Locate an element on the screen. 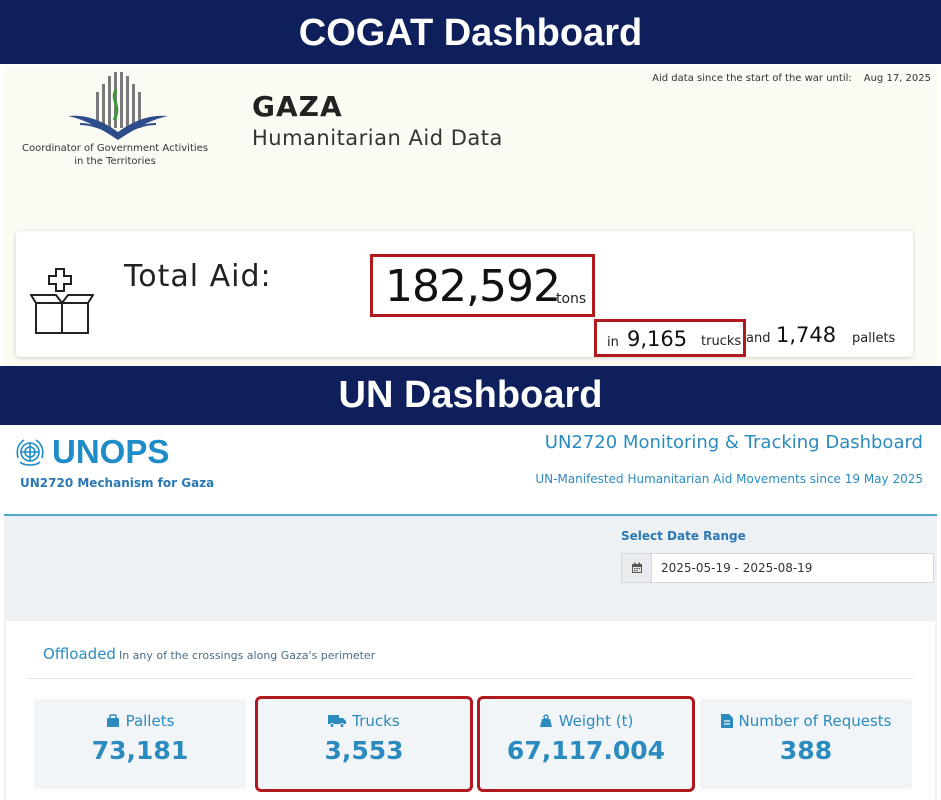  mechanism-label: UN2720 Mechanism for Gaza is located at coordinates (117, 483).